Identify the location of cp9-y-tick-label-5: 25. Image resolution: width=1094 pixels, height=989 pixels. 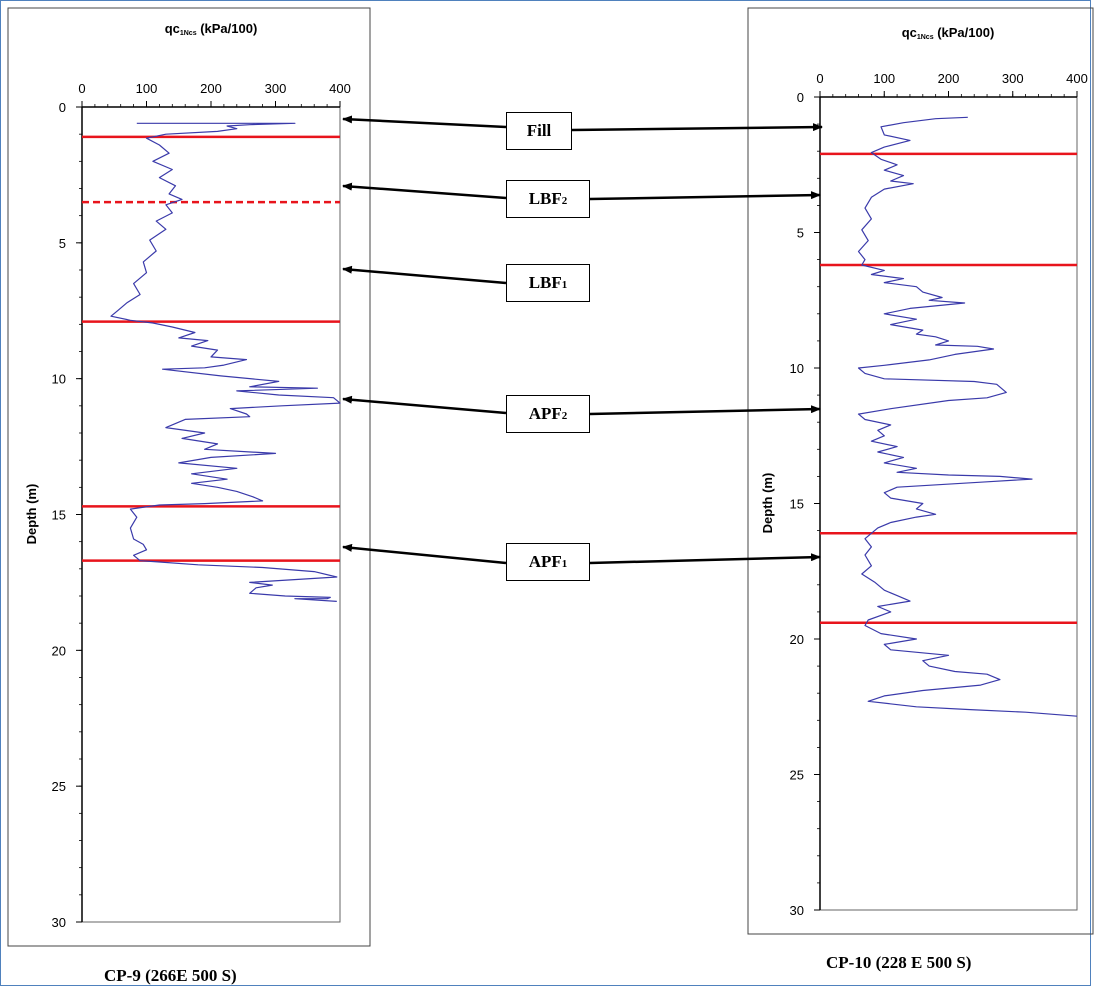
(59, 786).